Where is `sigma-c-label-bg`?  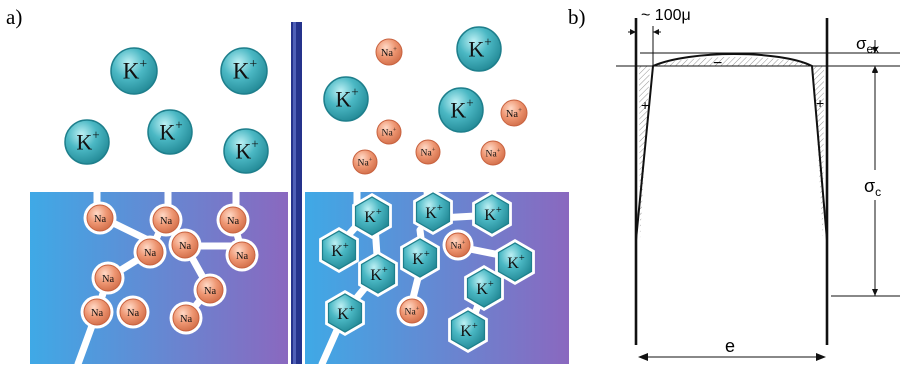
sigma-c-label-bg is located at coordinates (876, 185).